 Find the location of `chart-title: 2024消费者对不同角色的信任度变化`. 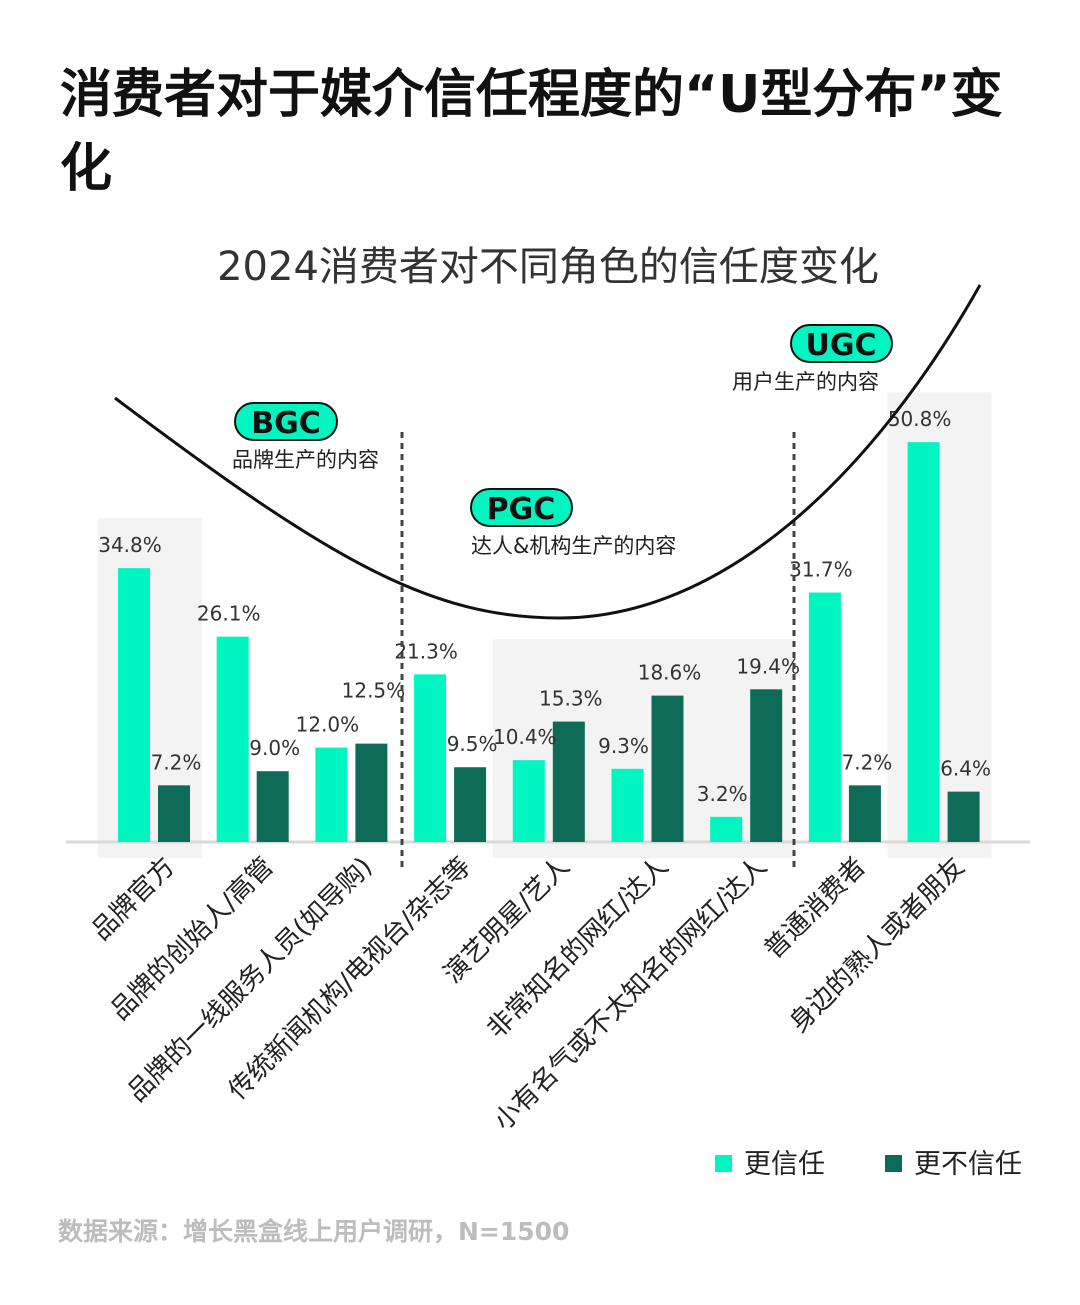

chart-title: 2024消费者对不同角色的信任度变化 is located at coordinates (548, 267).